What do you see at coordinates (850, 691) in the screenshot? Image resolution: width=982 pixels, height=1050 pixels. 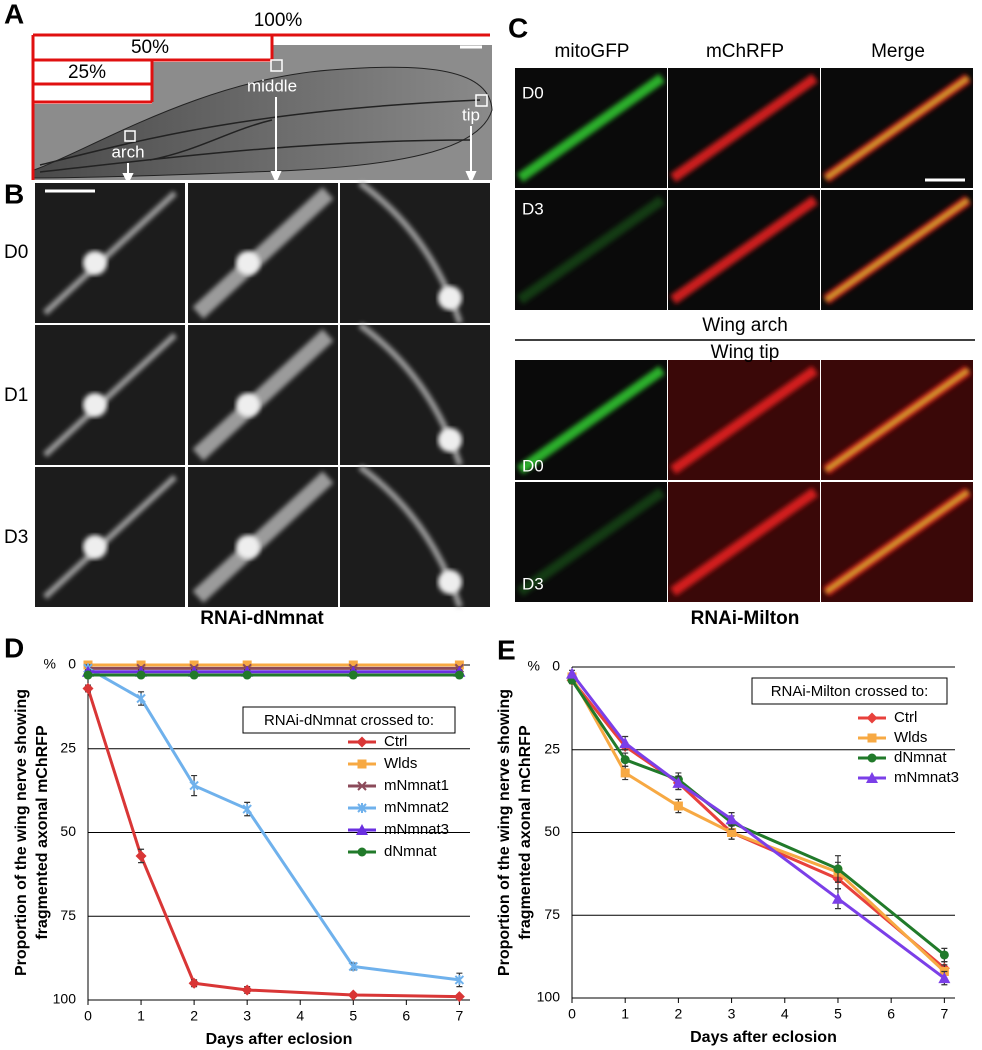 I see `legend-title: RNAi-Milton crossed to:` at bounding box center [850, 691].